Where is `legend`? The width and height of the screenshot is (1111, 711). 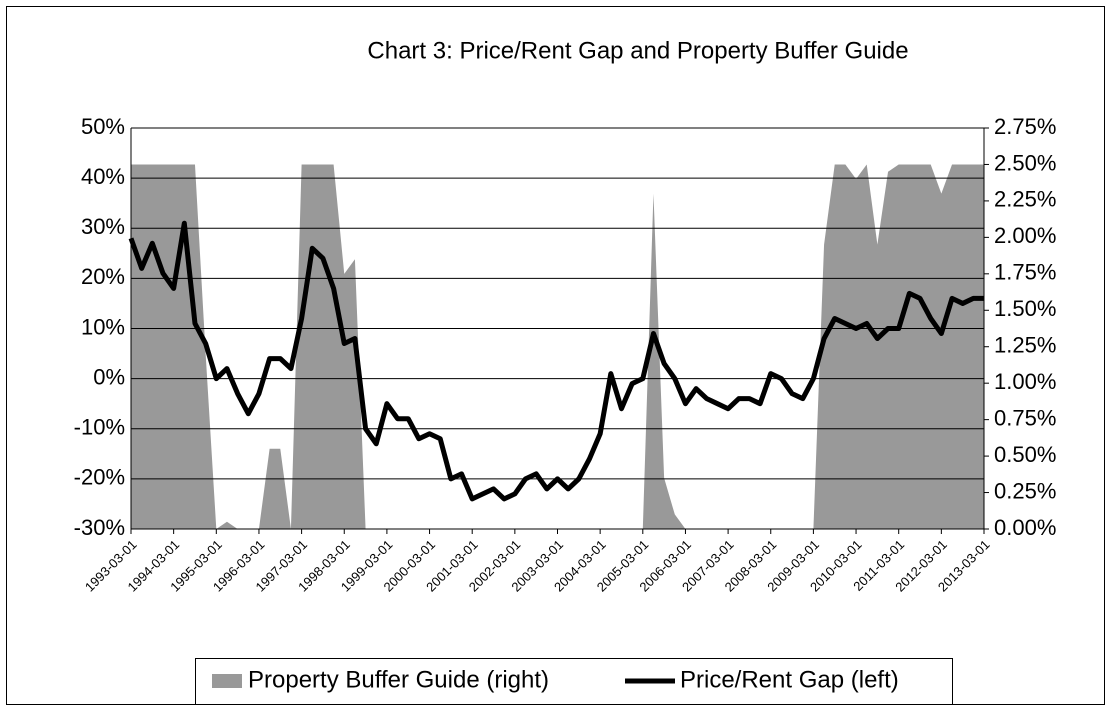
legend is located at coordinates (574, 681).